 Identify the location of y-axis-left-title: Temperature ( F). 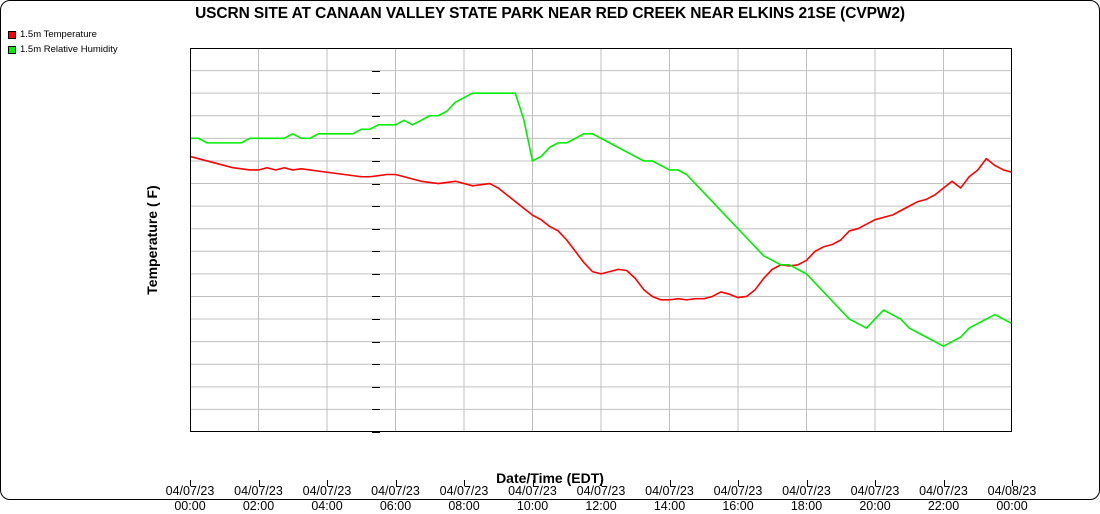
(152, 240).